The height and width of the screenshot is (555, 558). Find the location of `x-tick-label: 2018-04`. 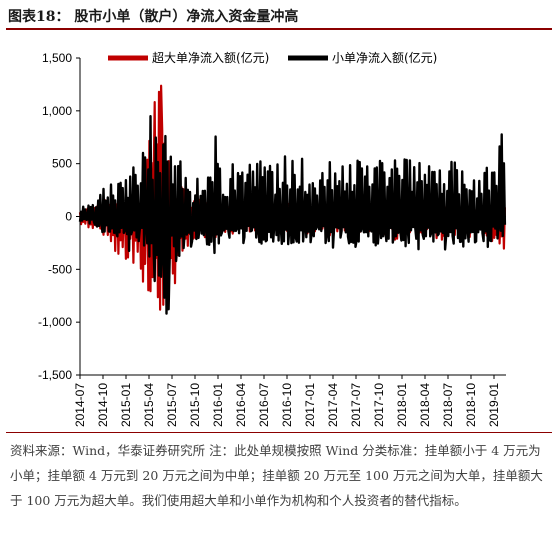

x-tick-label: 2018-04 is located at coordinates (425, 405).